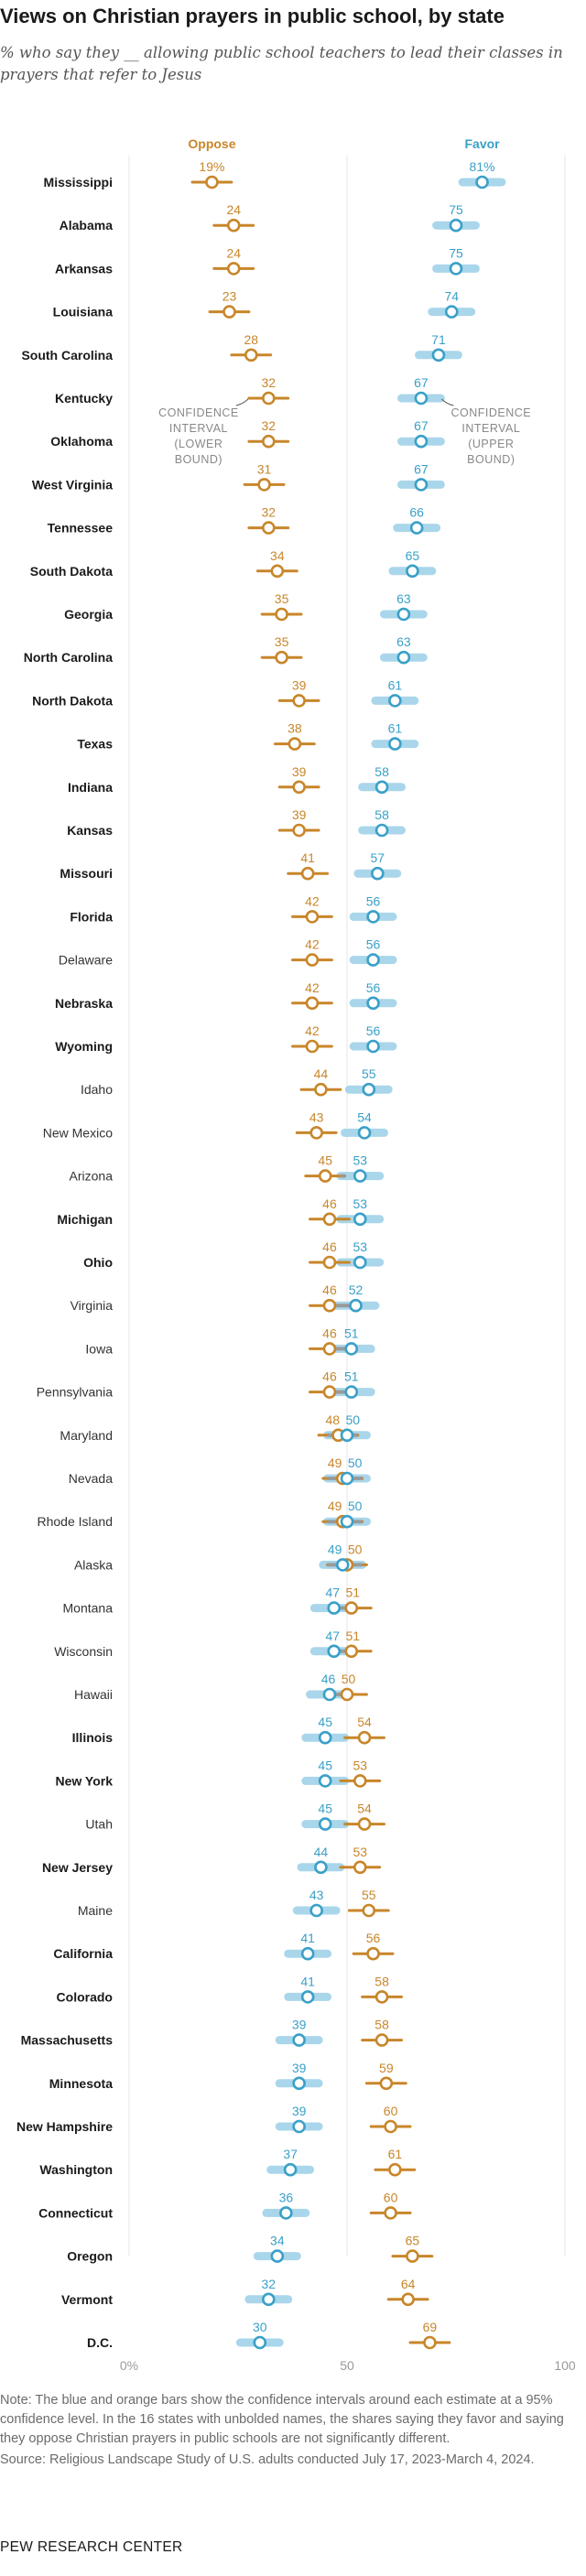 This screenshot has width=586, height=2576. I want to click on favor-dot-oregon, so click(277, 2256).